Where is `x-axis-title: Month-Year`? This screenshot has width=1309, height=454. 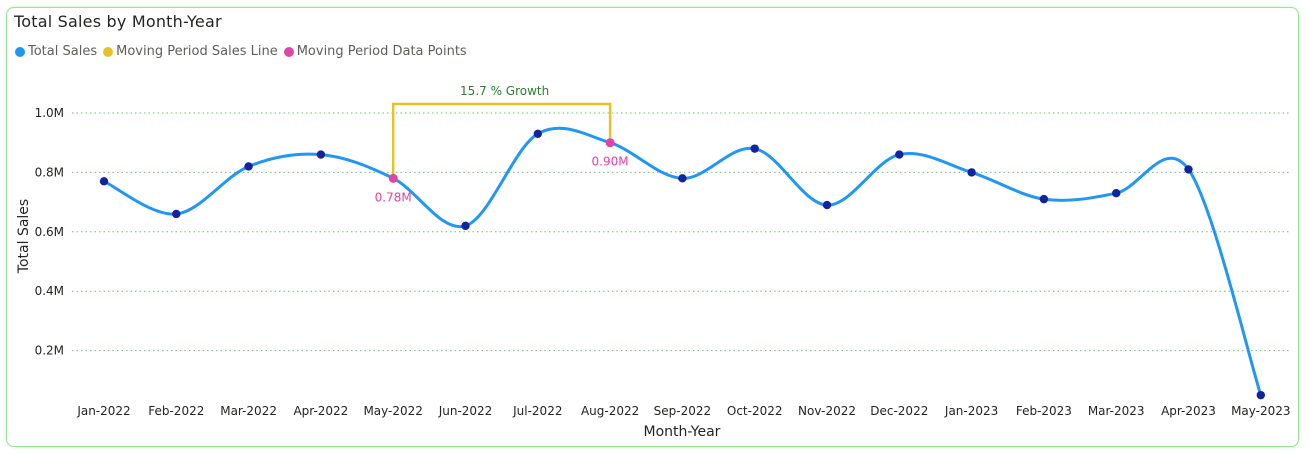 x-axis-title: Month-Year is located at coordinates (682, 432).